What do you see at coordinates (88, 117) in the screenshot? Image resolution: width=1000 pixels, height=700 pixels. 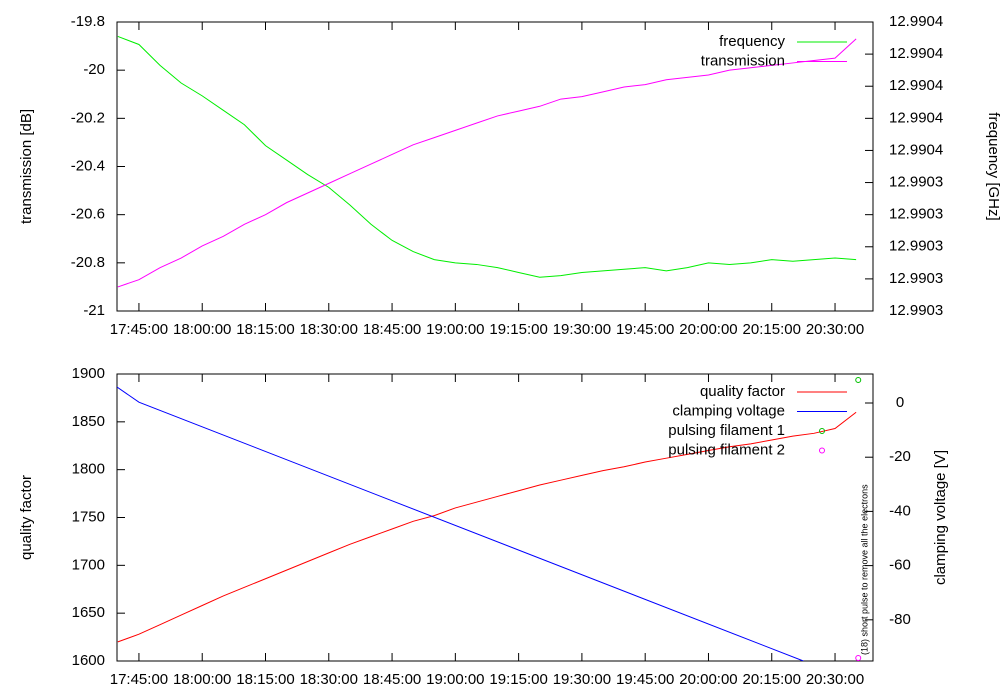 I see `y-tick-label: -20.2` at bounding box center [88, 117].